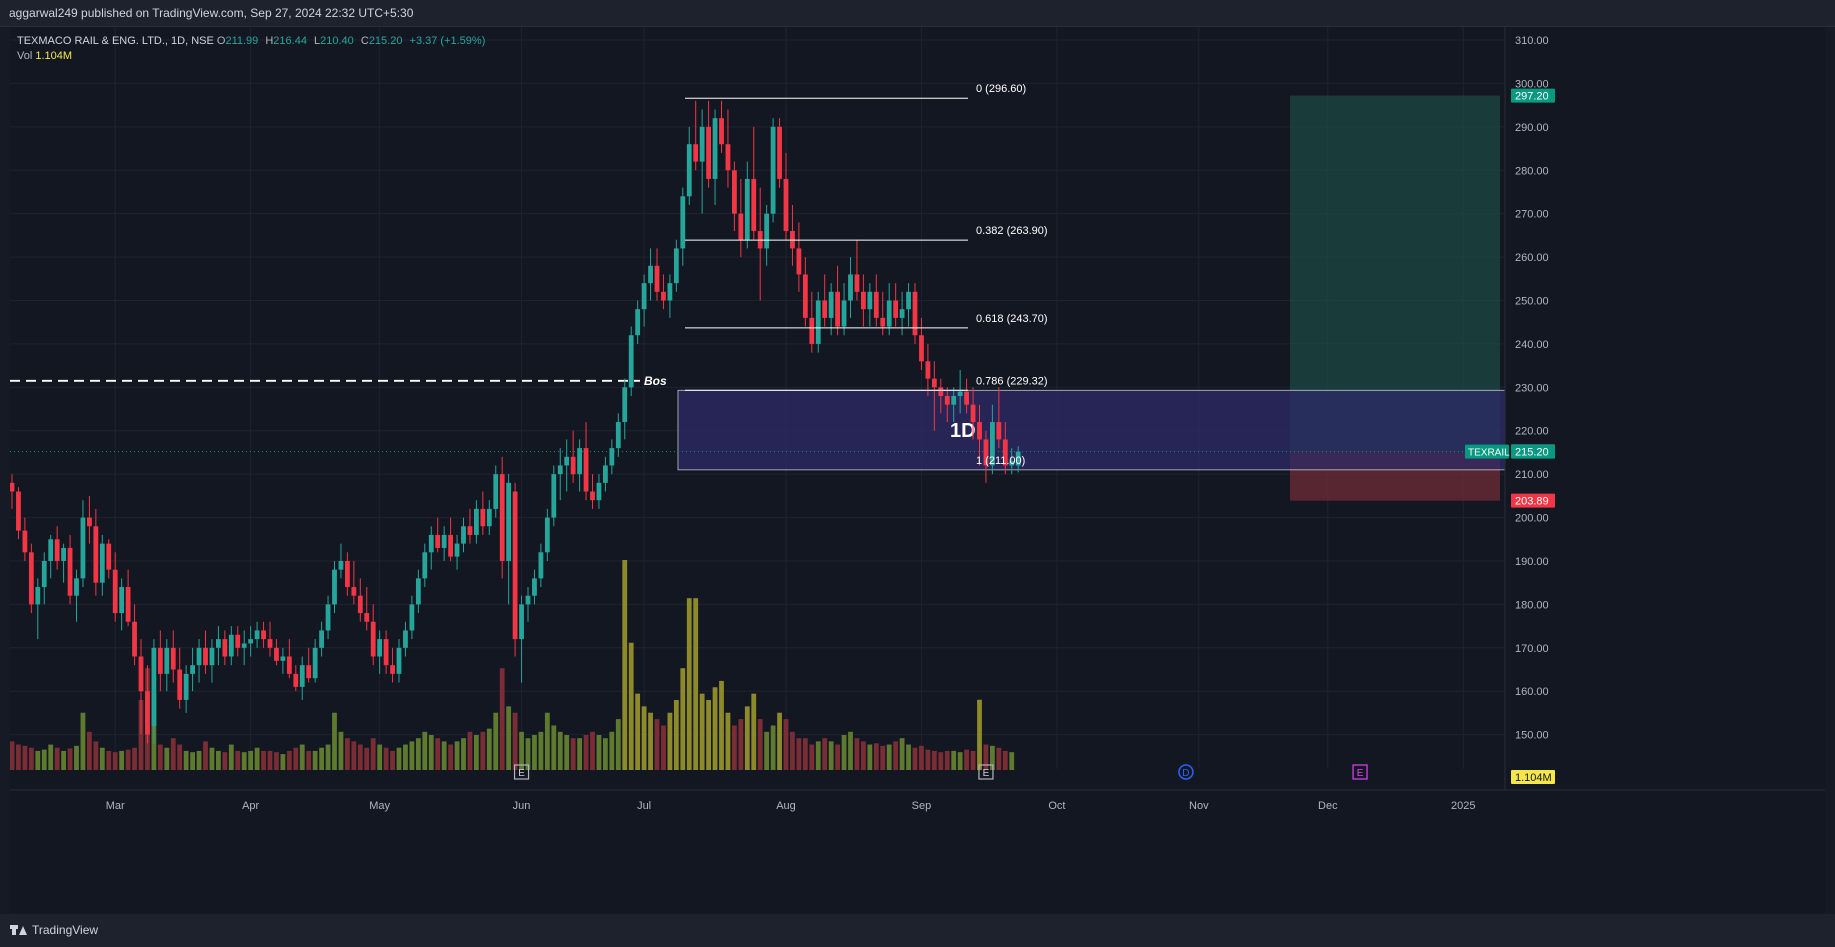  What do you see at coordinates (1532, 692) in the screenshot?
I see `y-tick-label: 160.00` at bounding box center [1532, 692].